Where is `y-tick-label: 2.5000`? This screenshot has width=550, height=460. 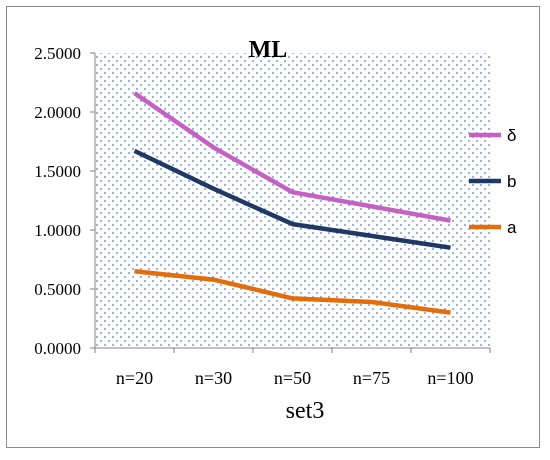 y-tick-label: 2.5000 is located at coordinates (57, 53).